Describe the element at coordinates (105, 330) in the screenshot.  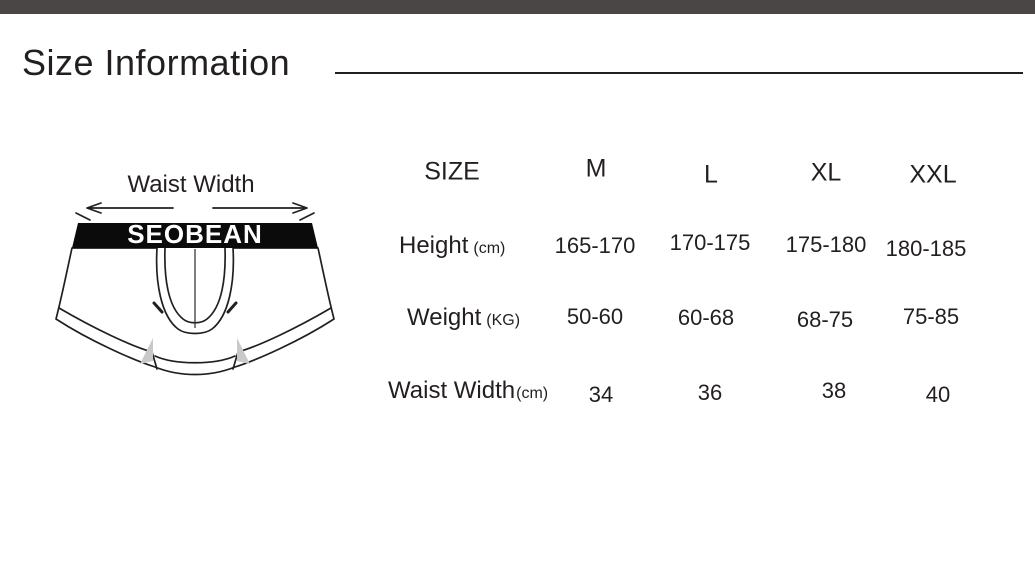
I see `leg-trim-left` at that location.